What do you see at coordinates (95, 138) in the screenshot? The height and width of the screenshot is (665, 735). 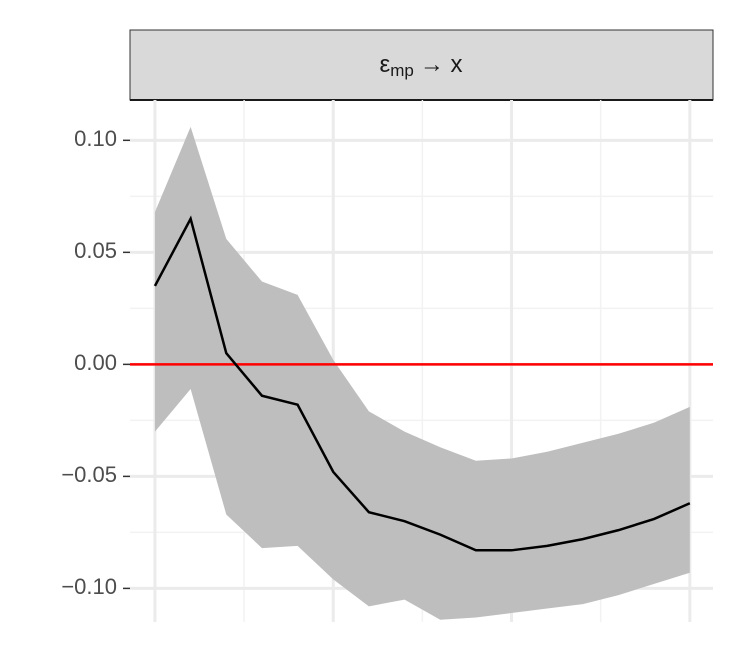 I see `y-tick-label: 0.10` at bounding box center [95, 138].